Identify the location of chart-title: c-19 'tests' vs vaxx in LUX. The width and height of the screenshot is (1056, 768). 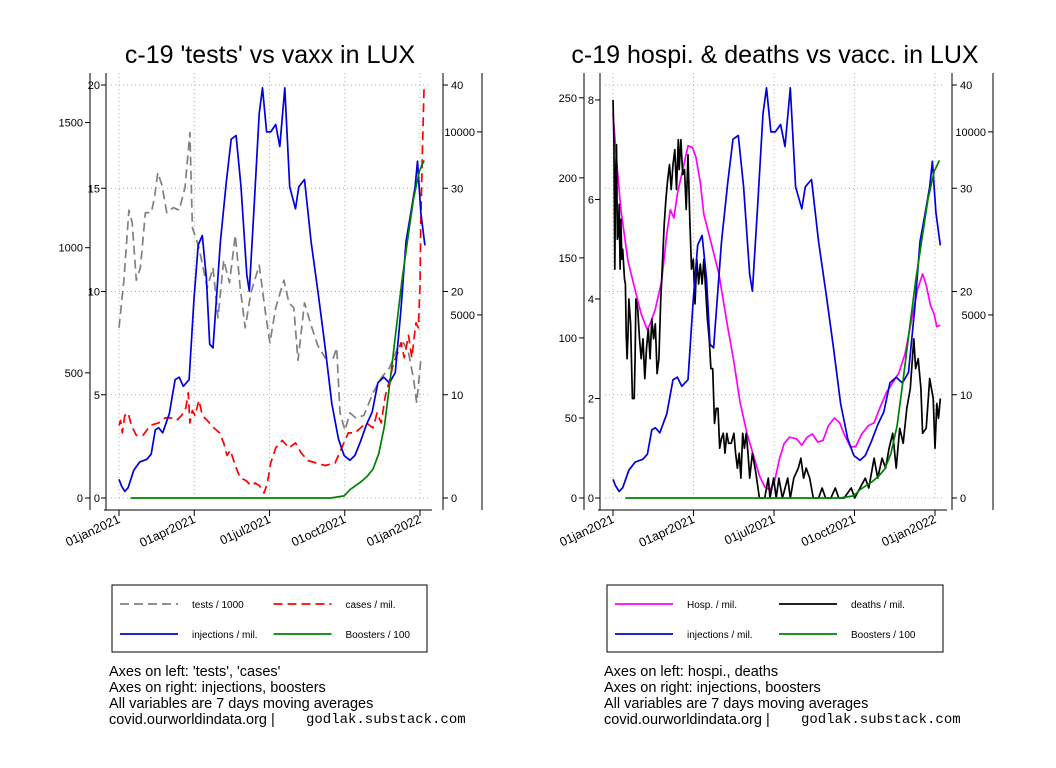
(270, 55).